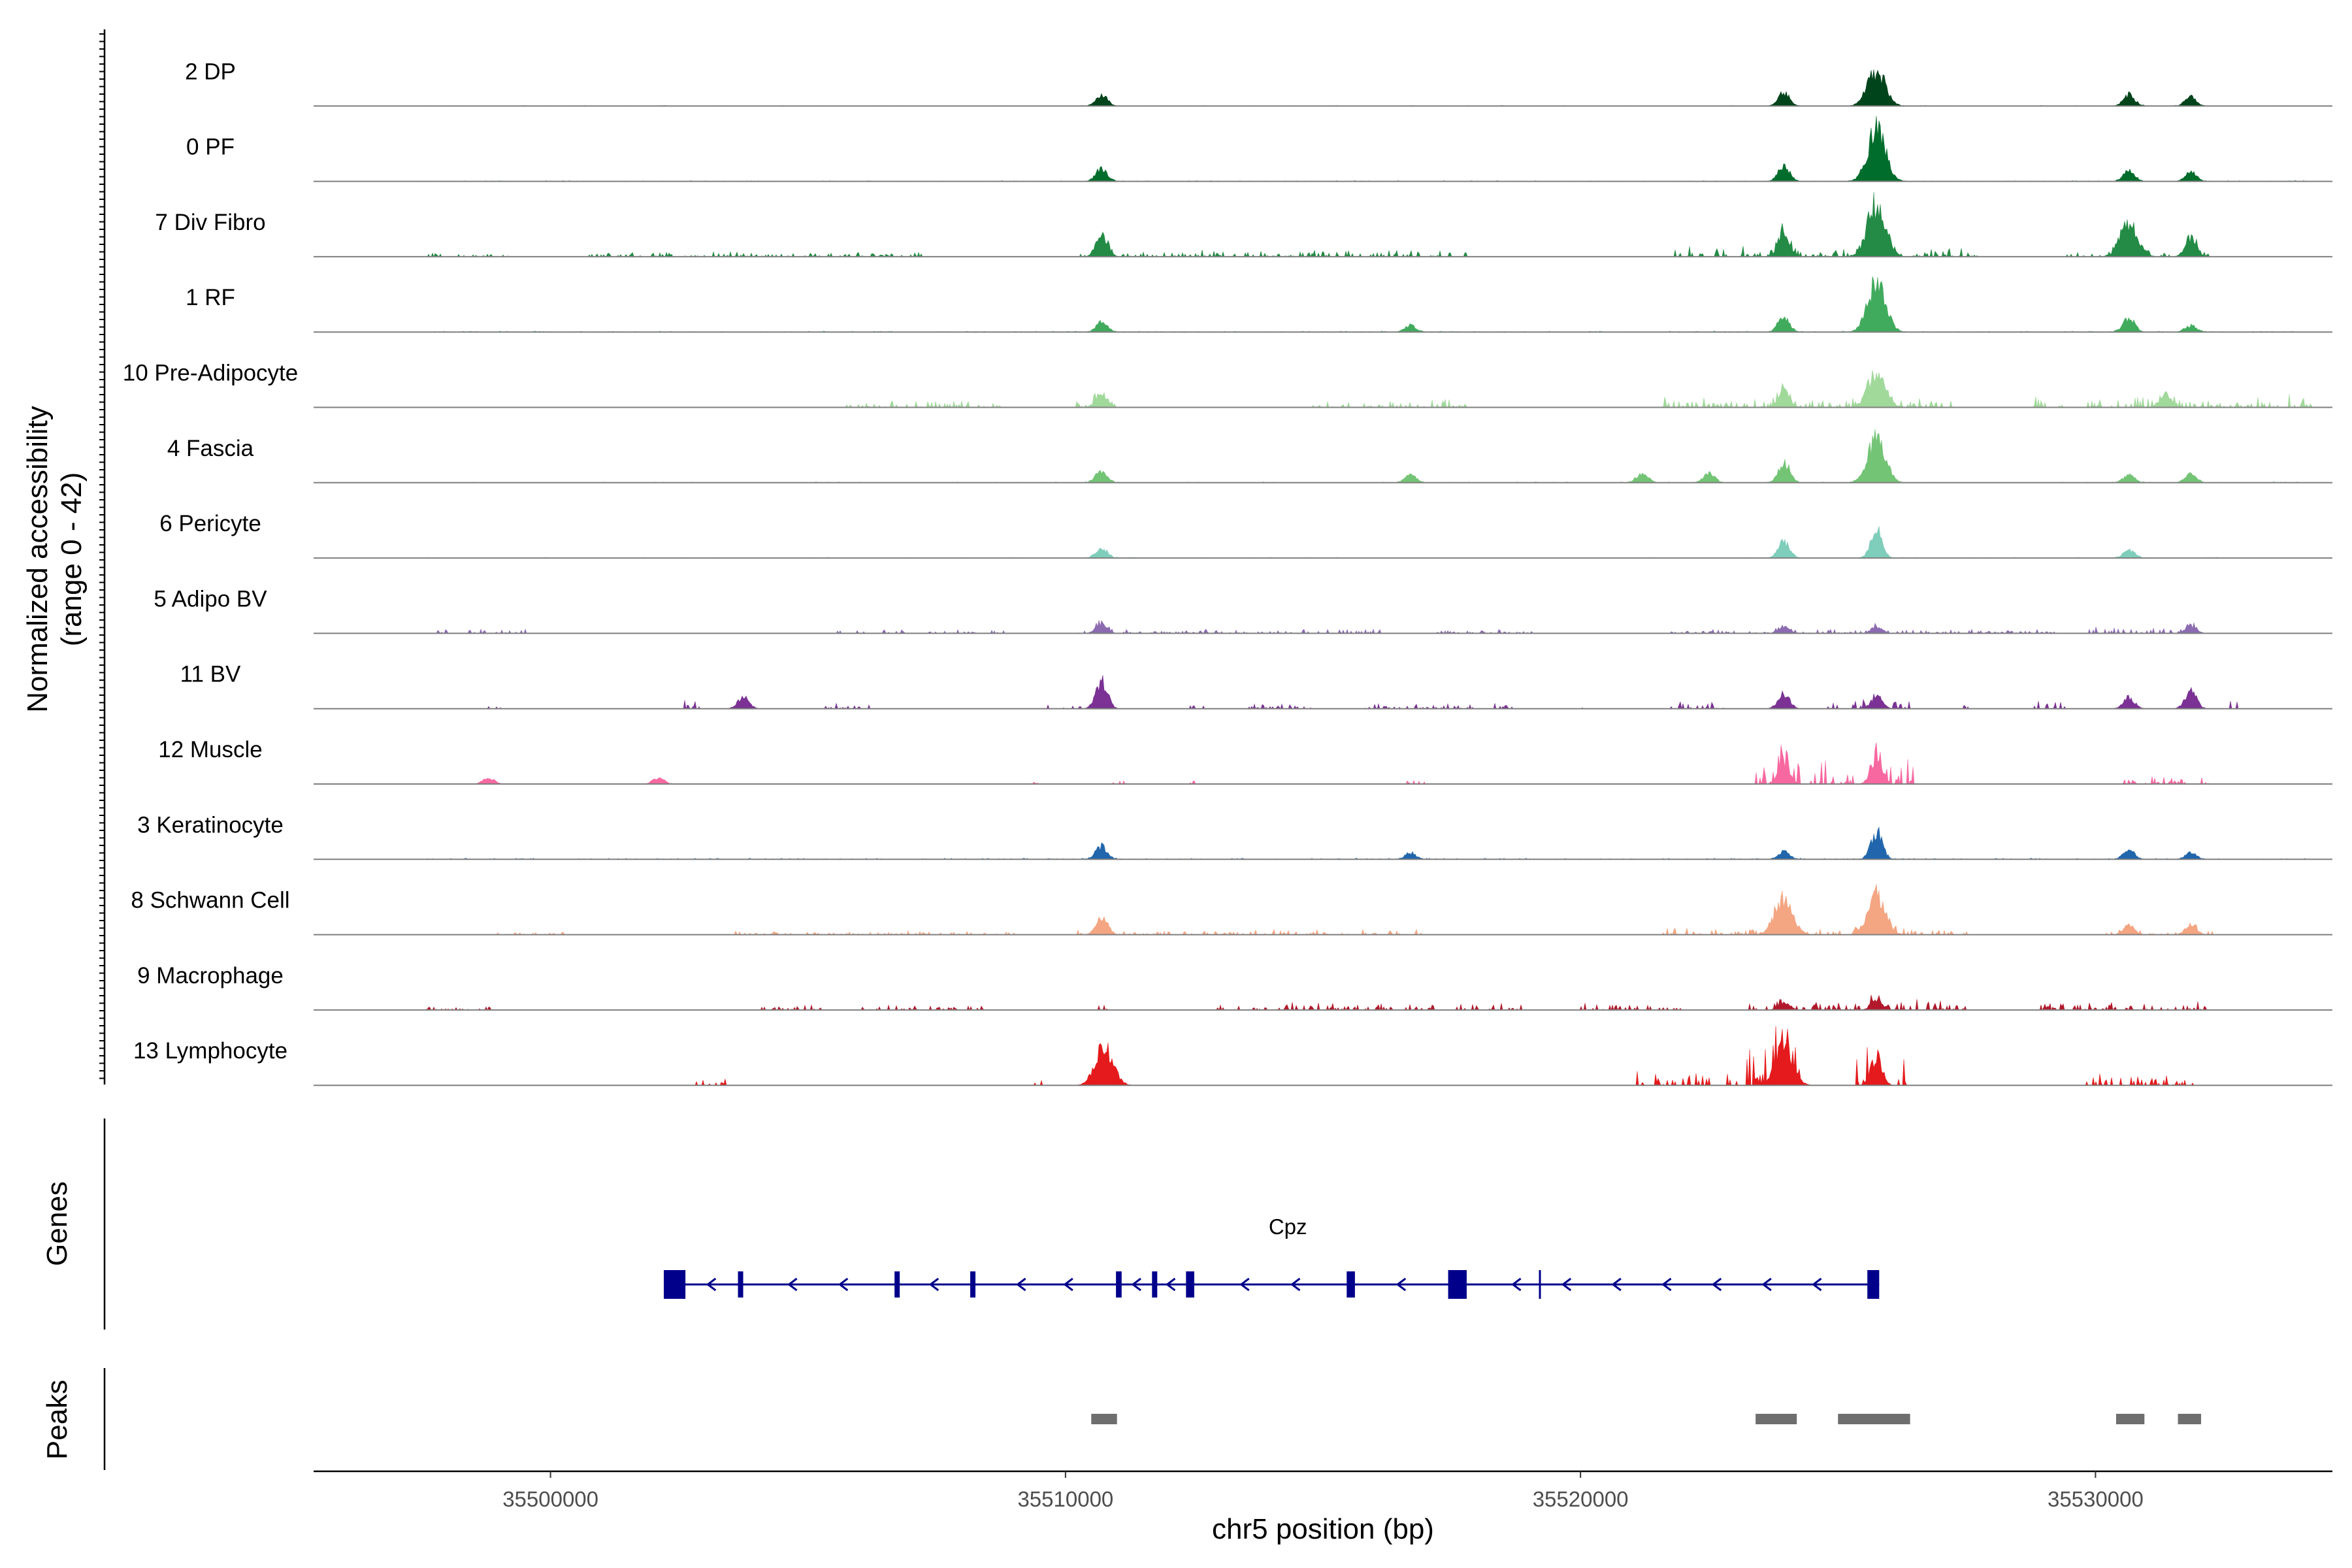 The width and height of the screenshot is (2352, 1568). I want to click on gene-model, so click(1272, 1284).